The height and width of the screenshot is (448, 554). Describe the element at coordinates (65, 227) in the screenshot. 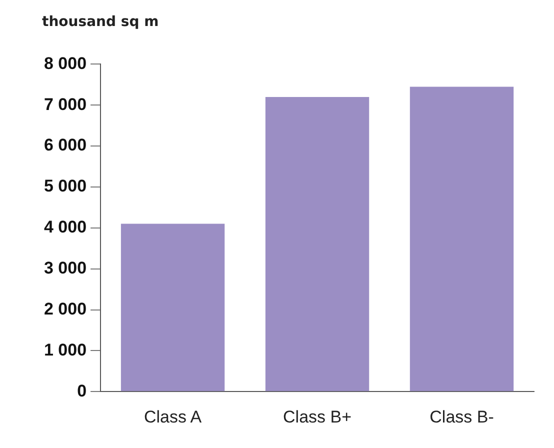

I see `y-tick-label: 4 000` at that location.